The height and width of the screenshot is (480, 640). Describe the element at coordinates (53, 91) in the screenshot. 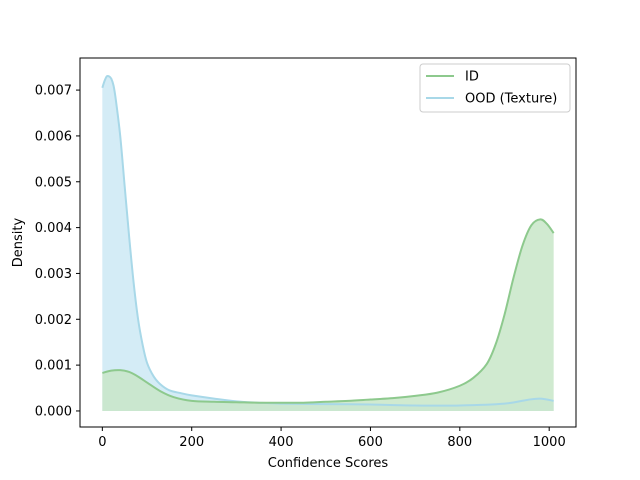

I see `y-tick-label: 0.007` at that location.